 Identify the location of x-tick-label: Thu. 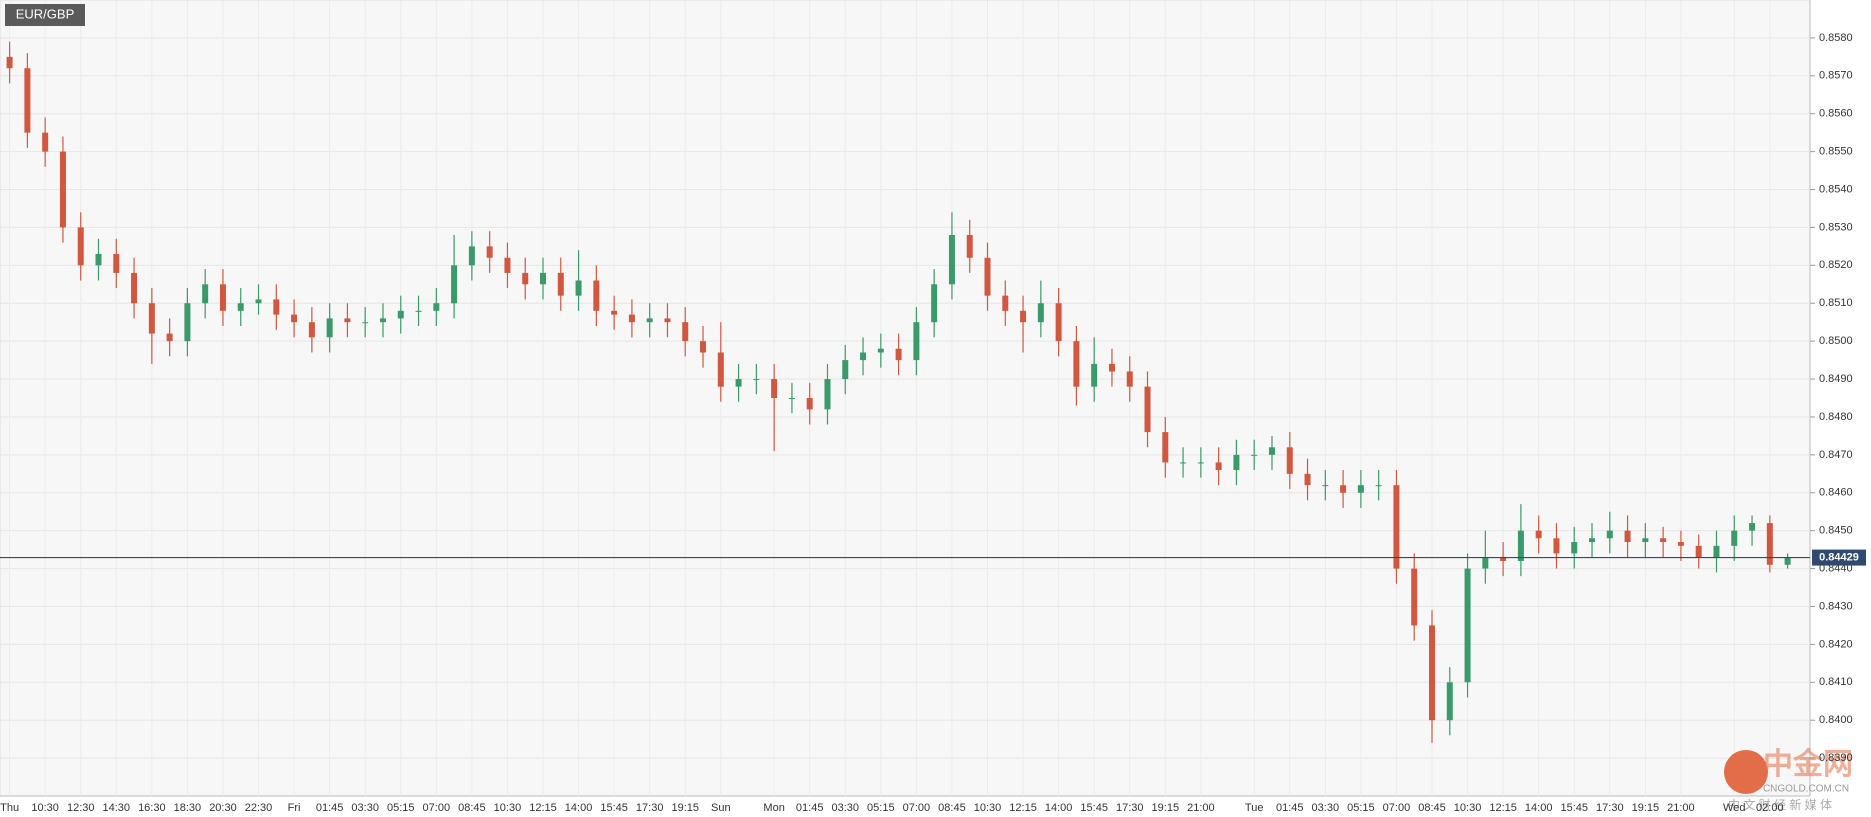
(9, 808).